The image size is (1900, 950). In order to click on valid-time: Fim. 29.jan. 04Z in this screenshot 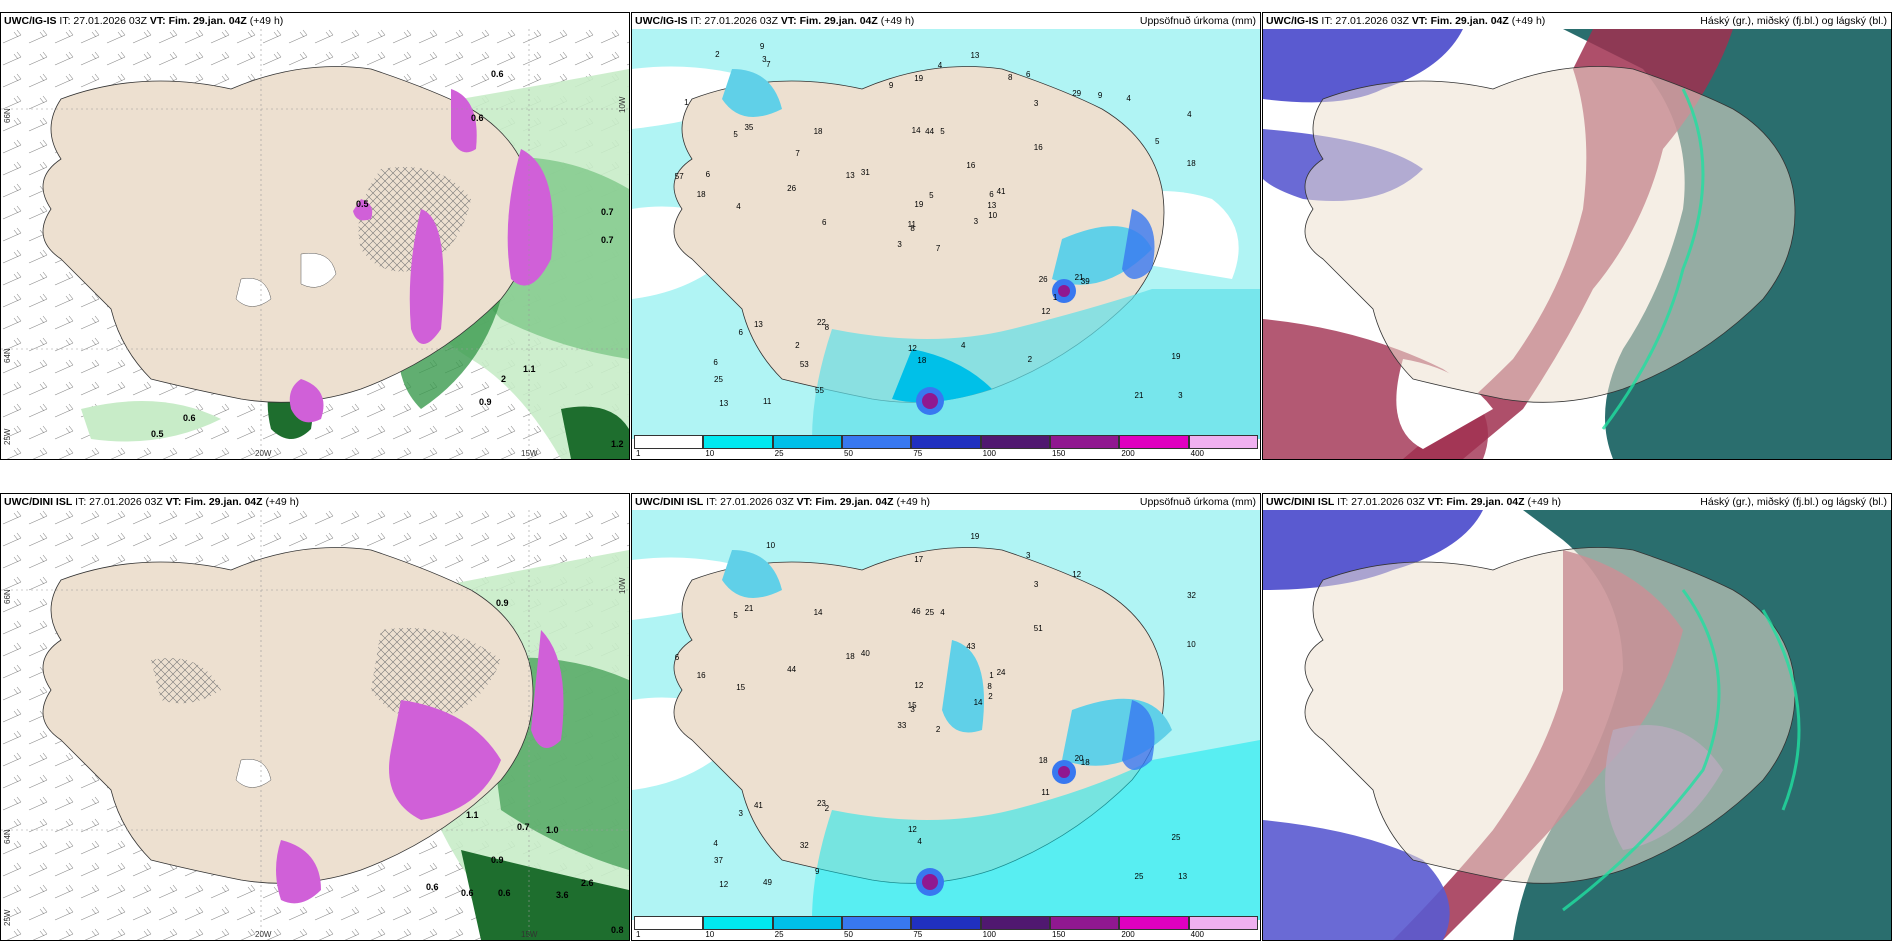, I will do `click(223, 502)`.